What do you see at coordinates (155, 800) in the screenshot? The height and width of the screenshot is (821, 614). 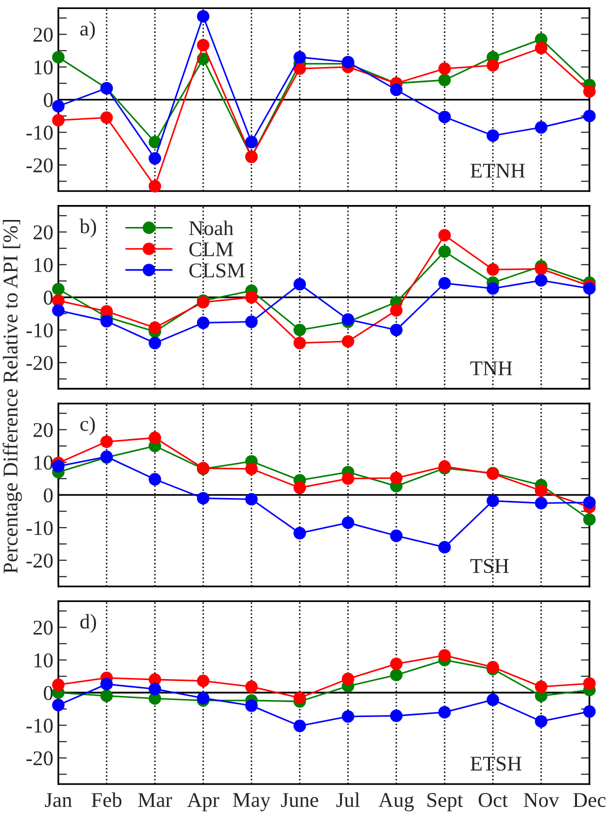 I see `x-tick-label: Mar` at bounding box center [155, 800].